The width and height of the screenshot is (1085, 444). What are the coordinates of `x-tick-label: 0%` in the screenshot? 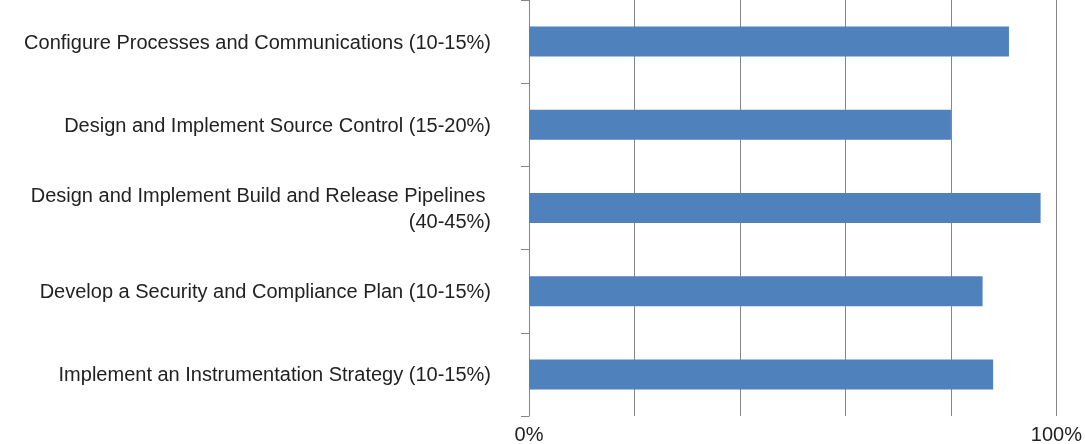 It's located at (529, 433).